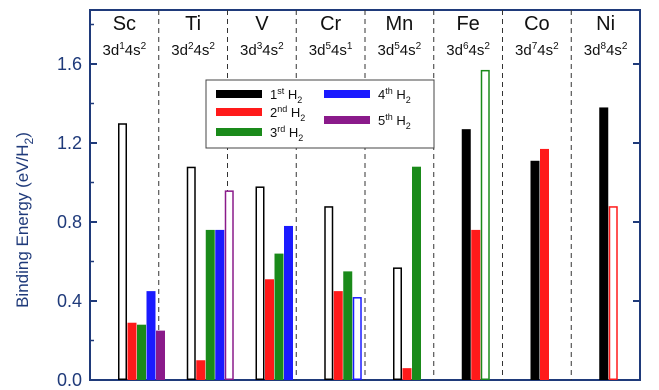 This screenshot has width=659, height=390. I want to click on legend-label: 3rd H2, so click(286, 133).